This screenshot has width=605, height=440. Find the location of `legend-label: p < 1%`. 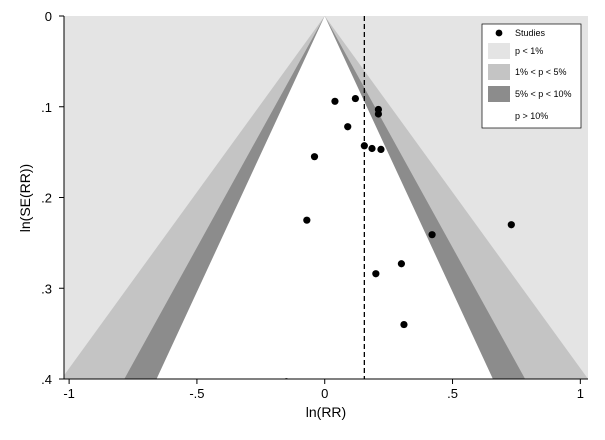

legend-label: p < 1% is located at coordinates (529, 51).